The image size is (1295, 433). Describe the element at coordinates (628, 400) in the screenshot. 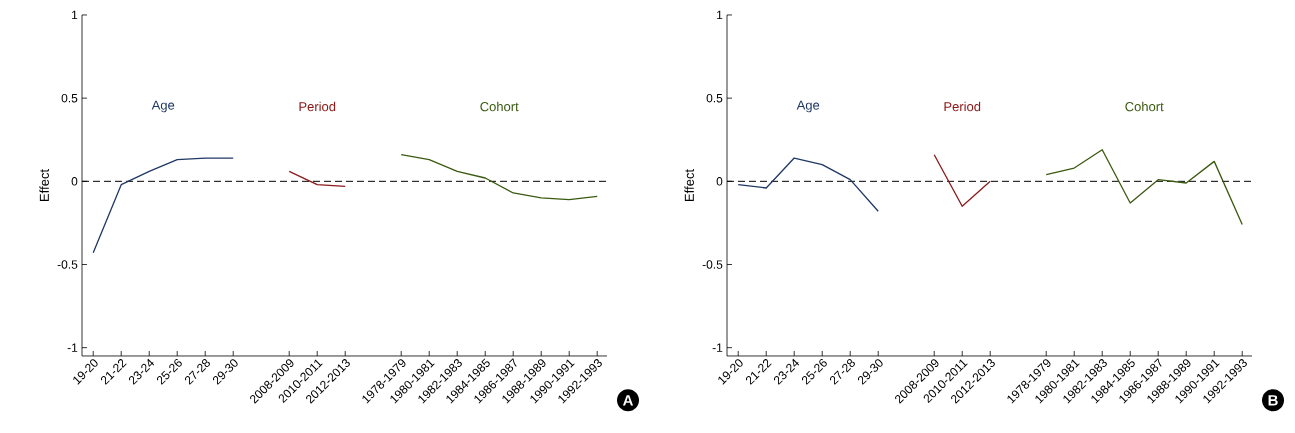

I see `text: A` at that location.